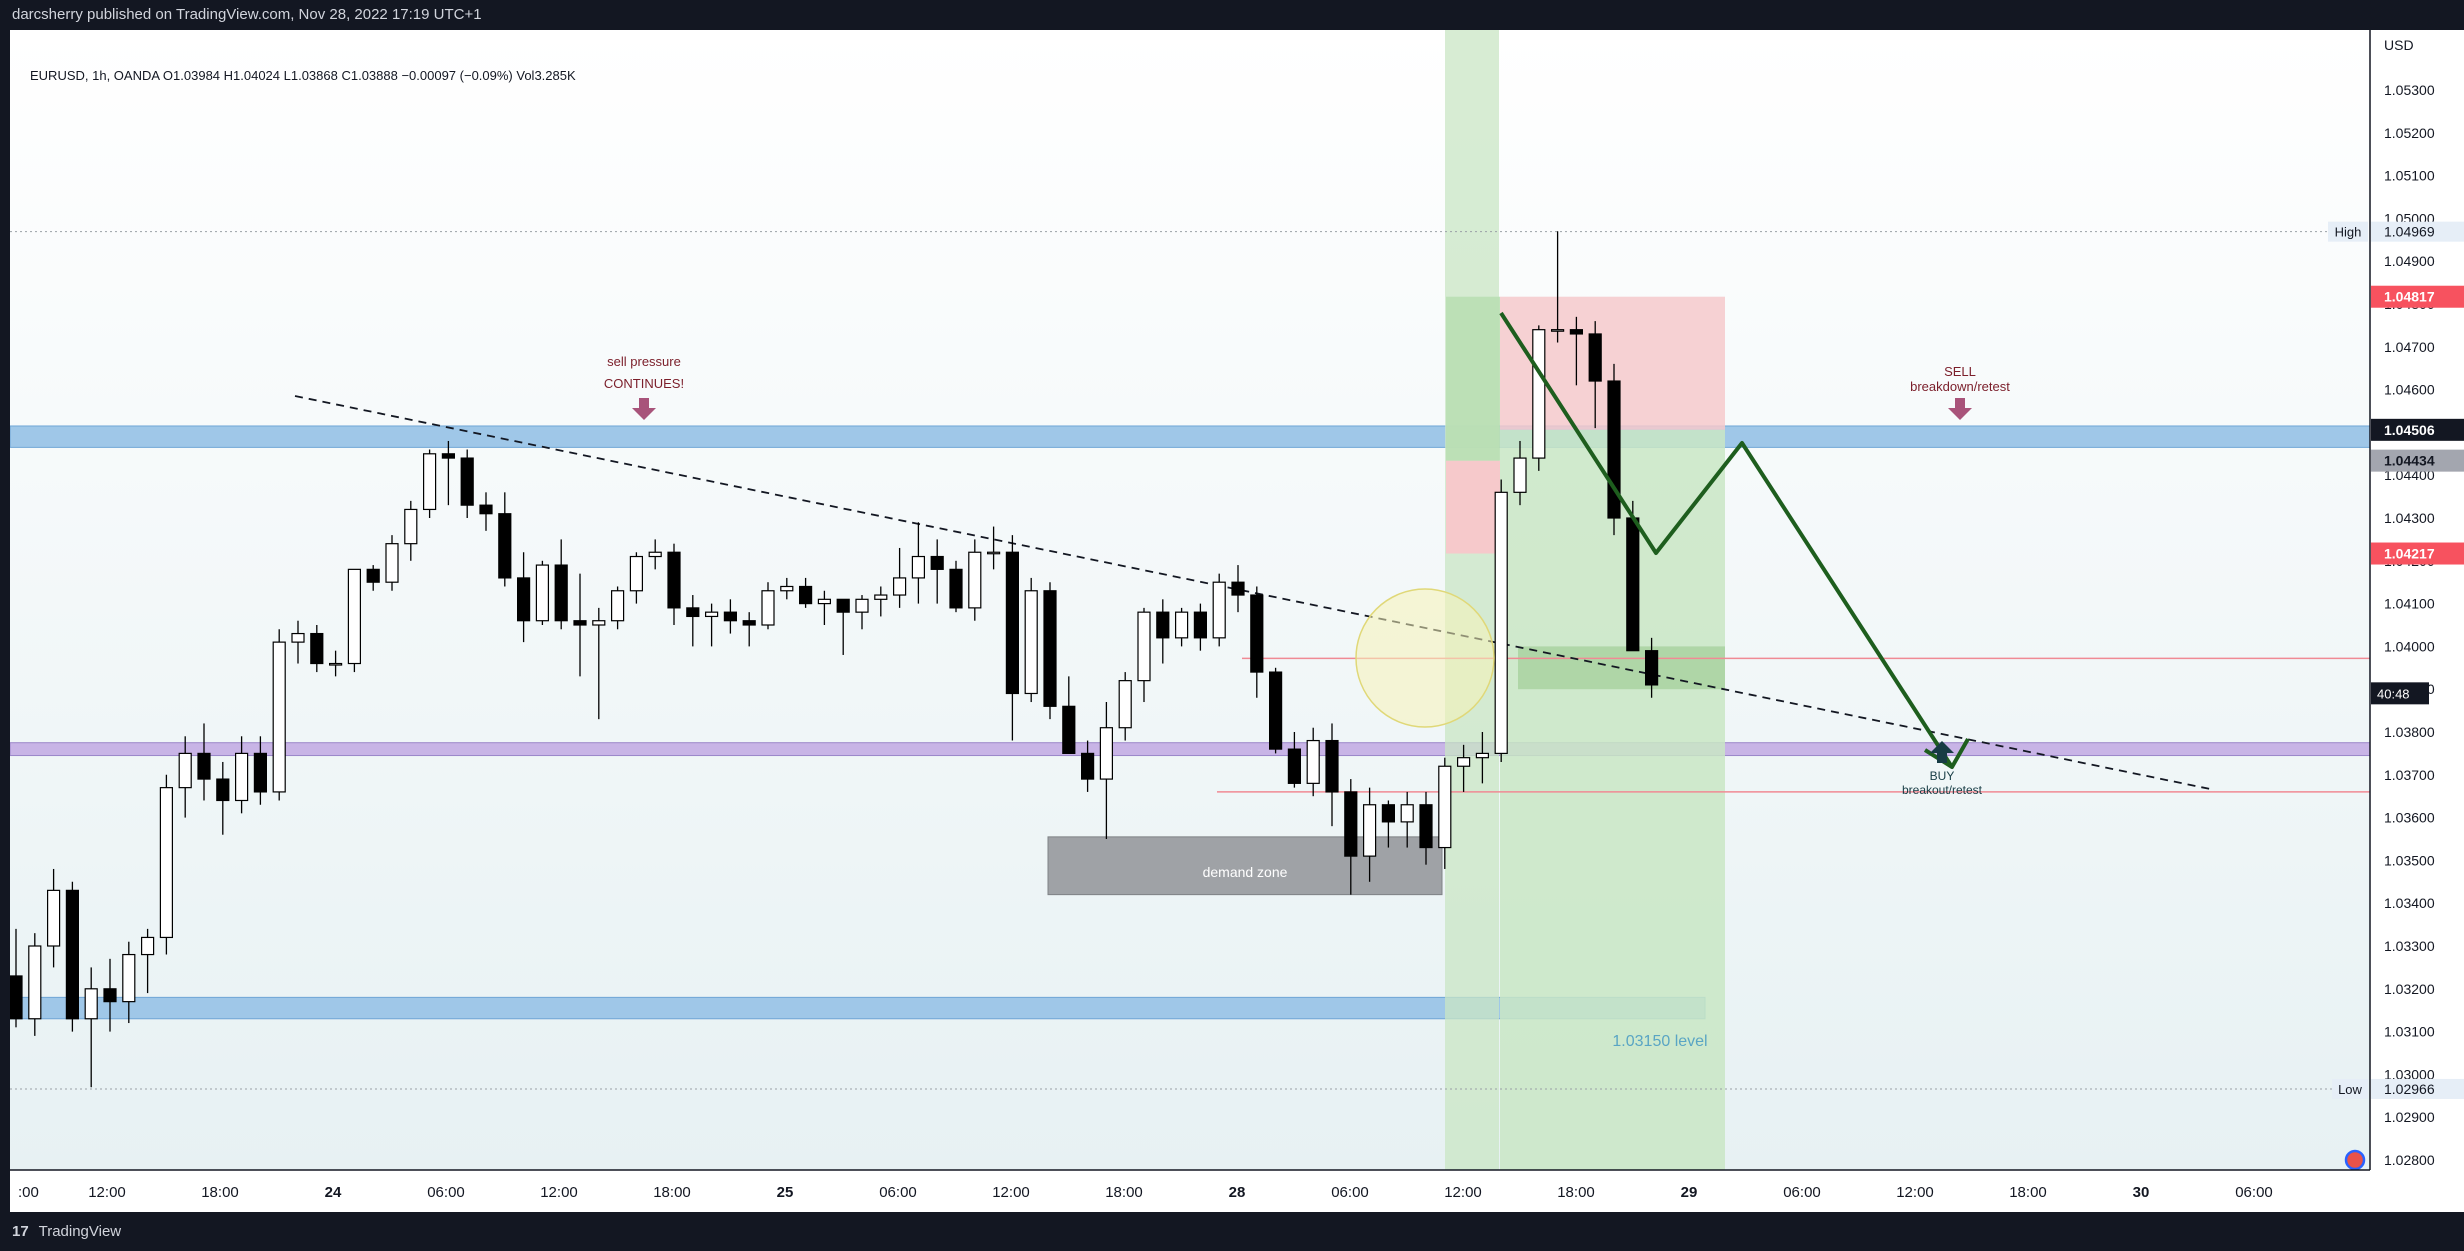 This screenshot has width=2464, height=1251. I want to click on long-stop-zone, so click(1473, 507).